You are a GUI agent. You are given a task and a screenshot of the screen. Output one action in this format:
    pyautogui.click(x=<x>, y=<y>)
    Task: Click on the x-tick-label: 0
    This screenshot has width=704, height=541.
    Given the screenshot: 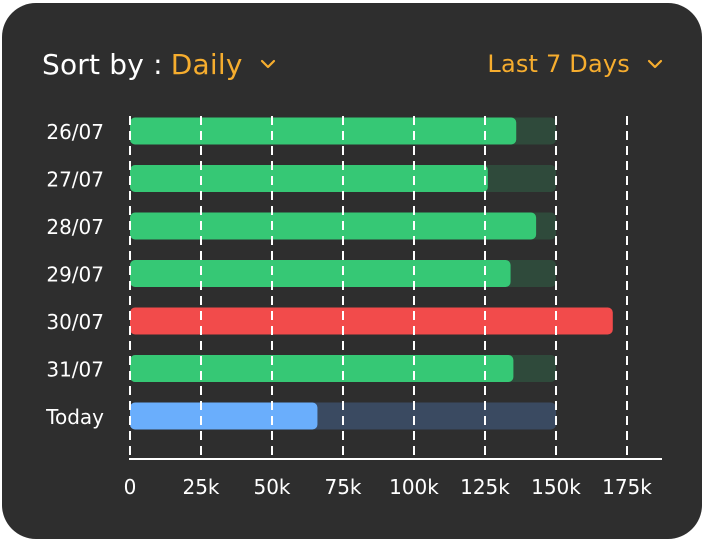 What is the action you would take?
    pyautogui.click(x=130, y=487)
    